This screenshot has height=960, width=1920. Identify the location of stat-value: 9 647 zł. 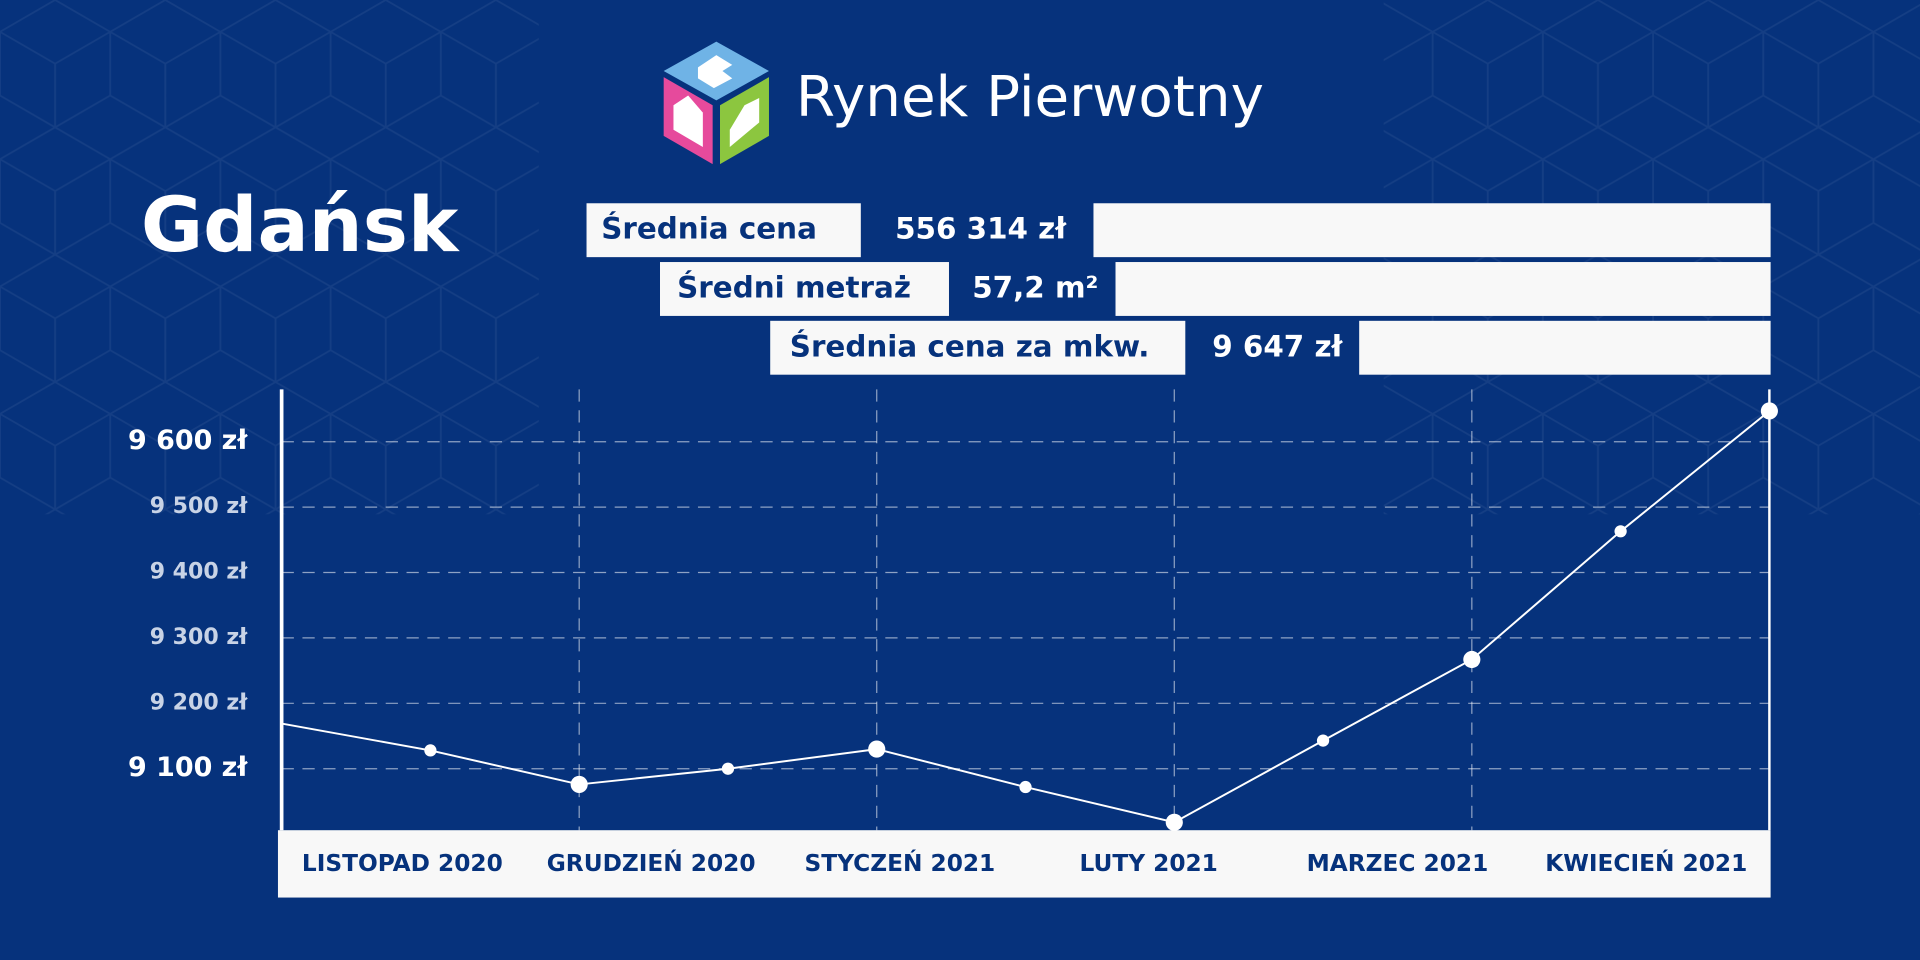
(1277, 346).